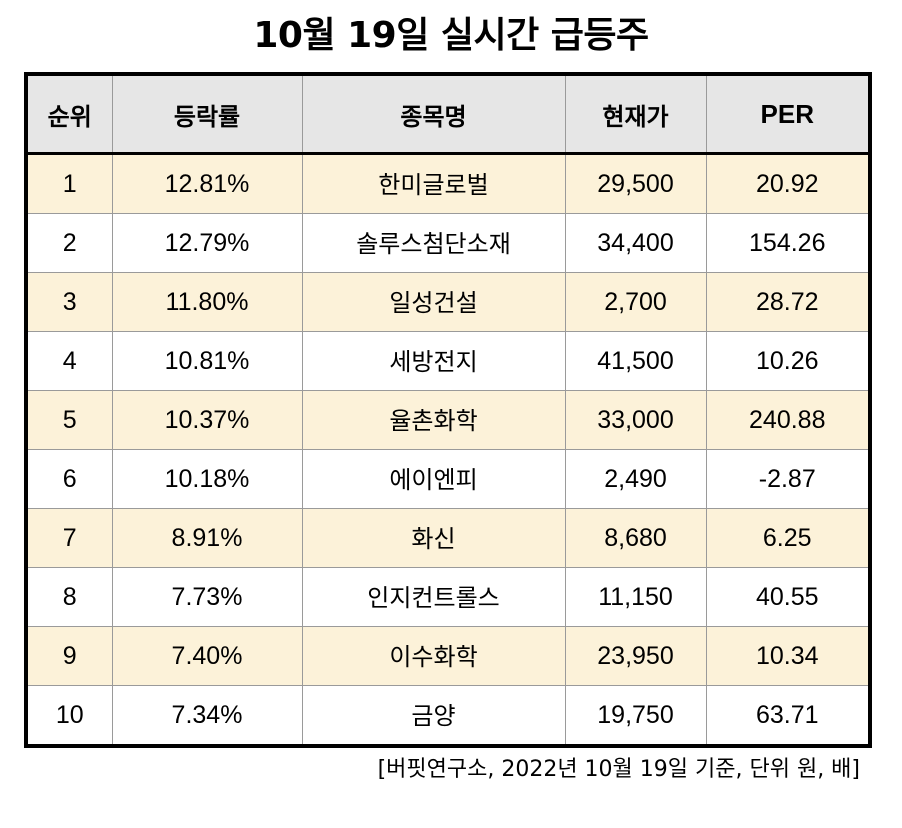 The width and height of the screenshot is (902, 828). What do you see at coordinates (433, 114) in the screenshot?
I see `column-header-stock-name: 종목명` at bounding box center [433, 114].